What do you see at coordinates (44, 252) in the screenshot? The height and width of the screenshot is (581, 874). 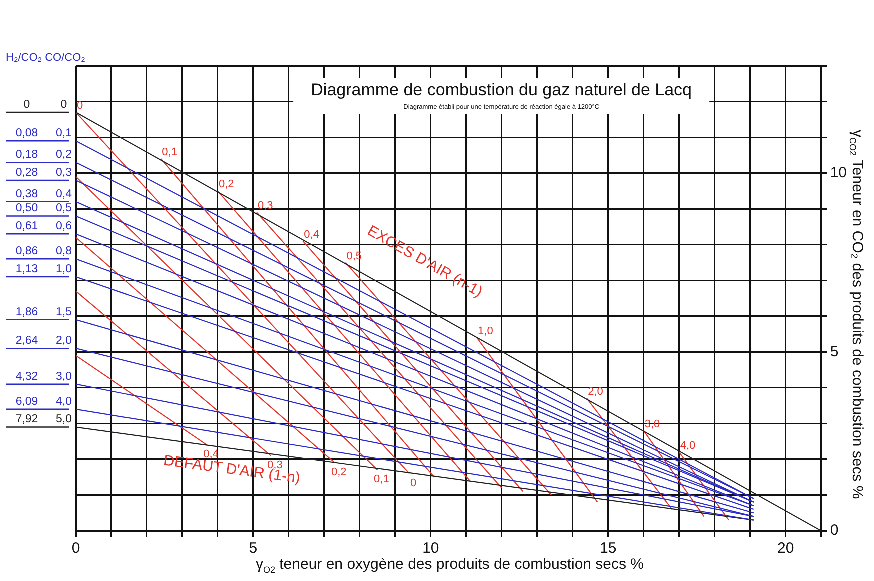 I see `text: 0,86 0,8` at bounding box center [44, 252].